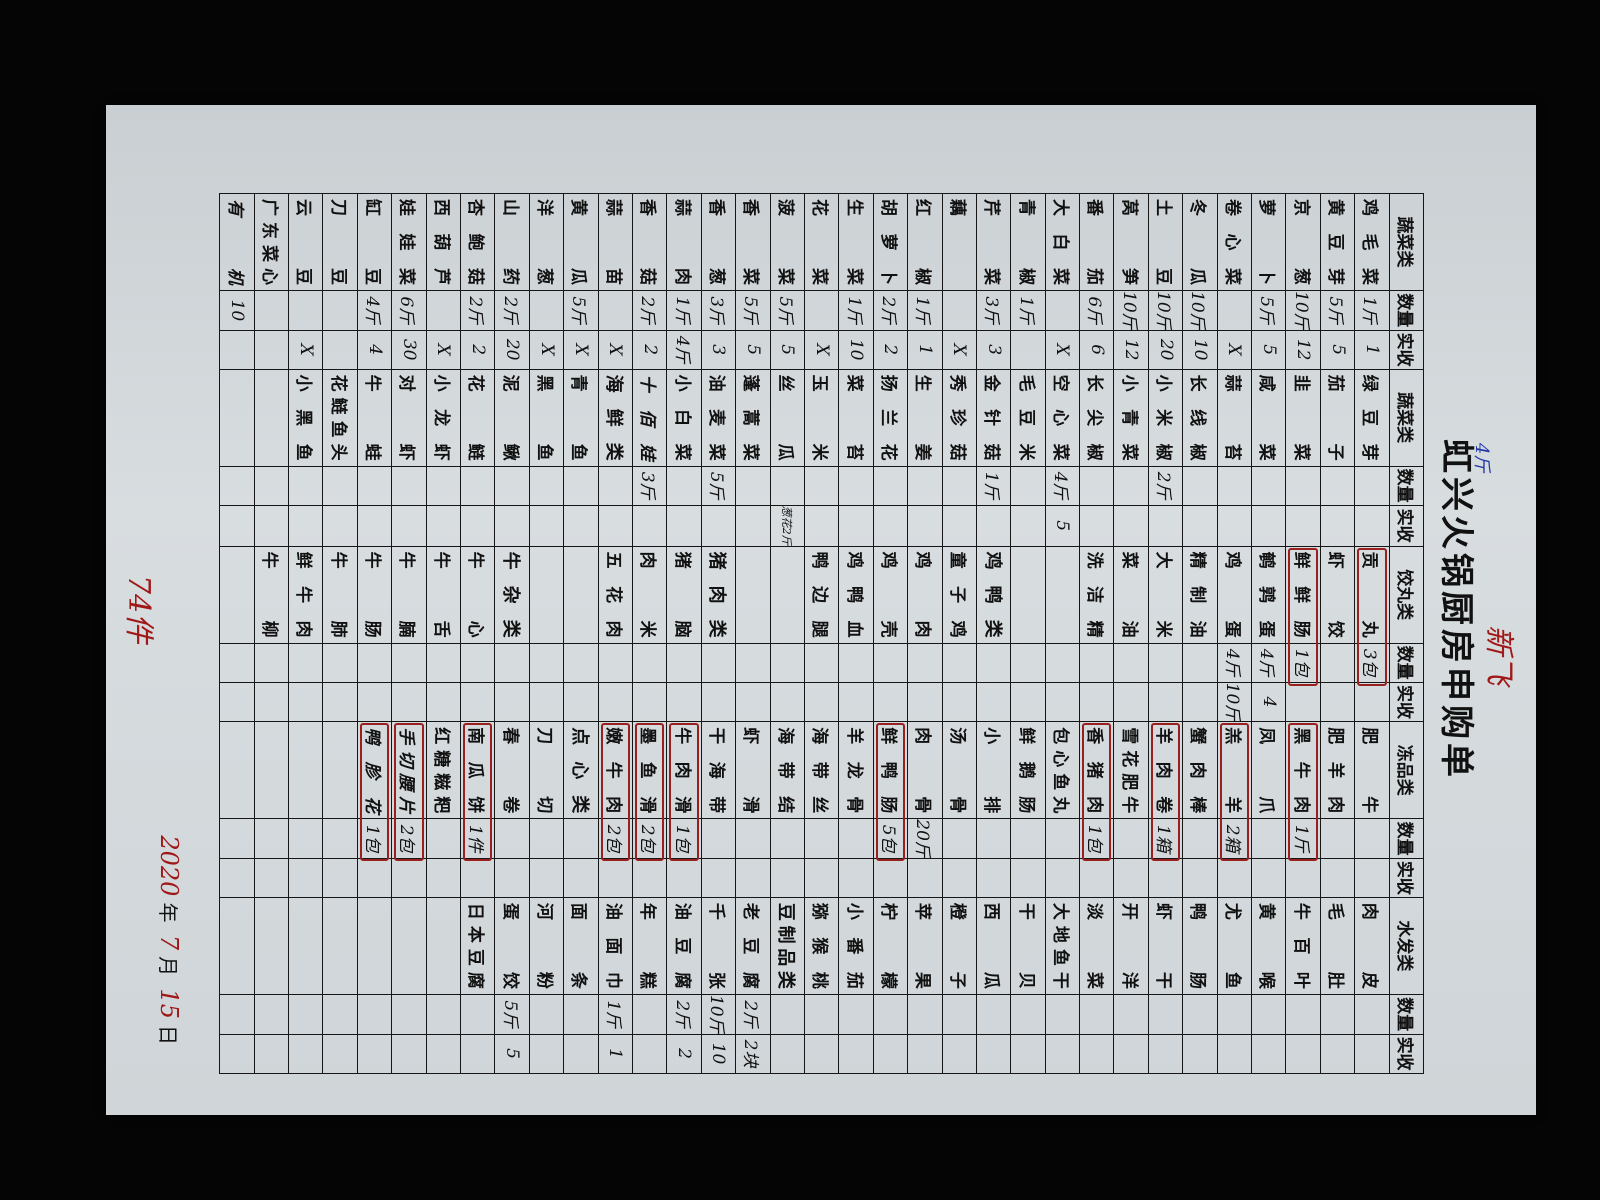 The height and width of the screenshot is (1200, 1600). I want to click on quantity-cell: 3斤, so click(649, 486).